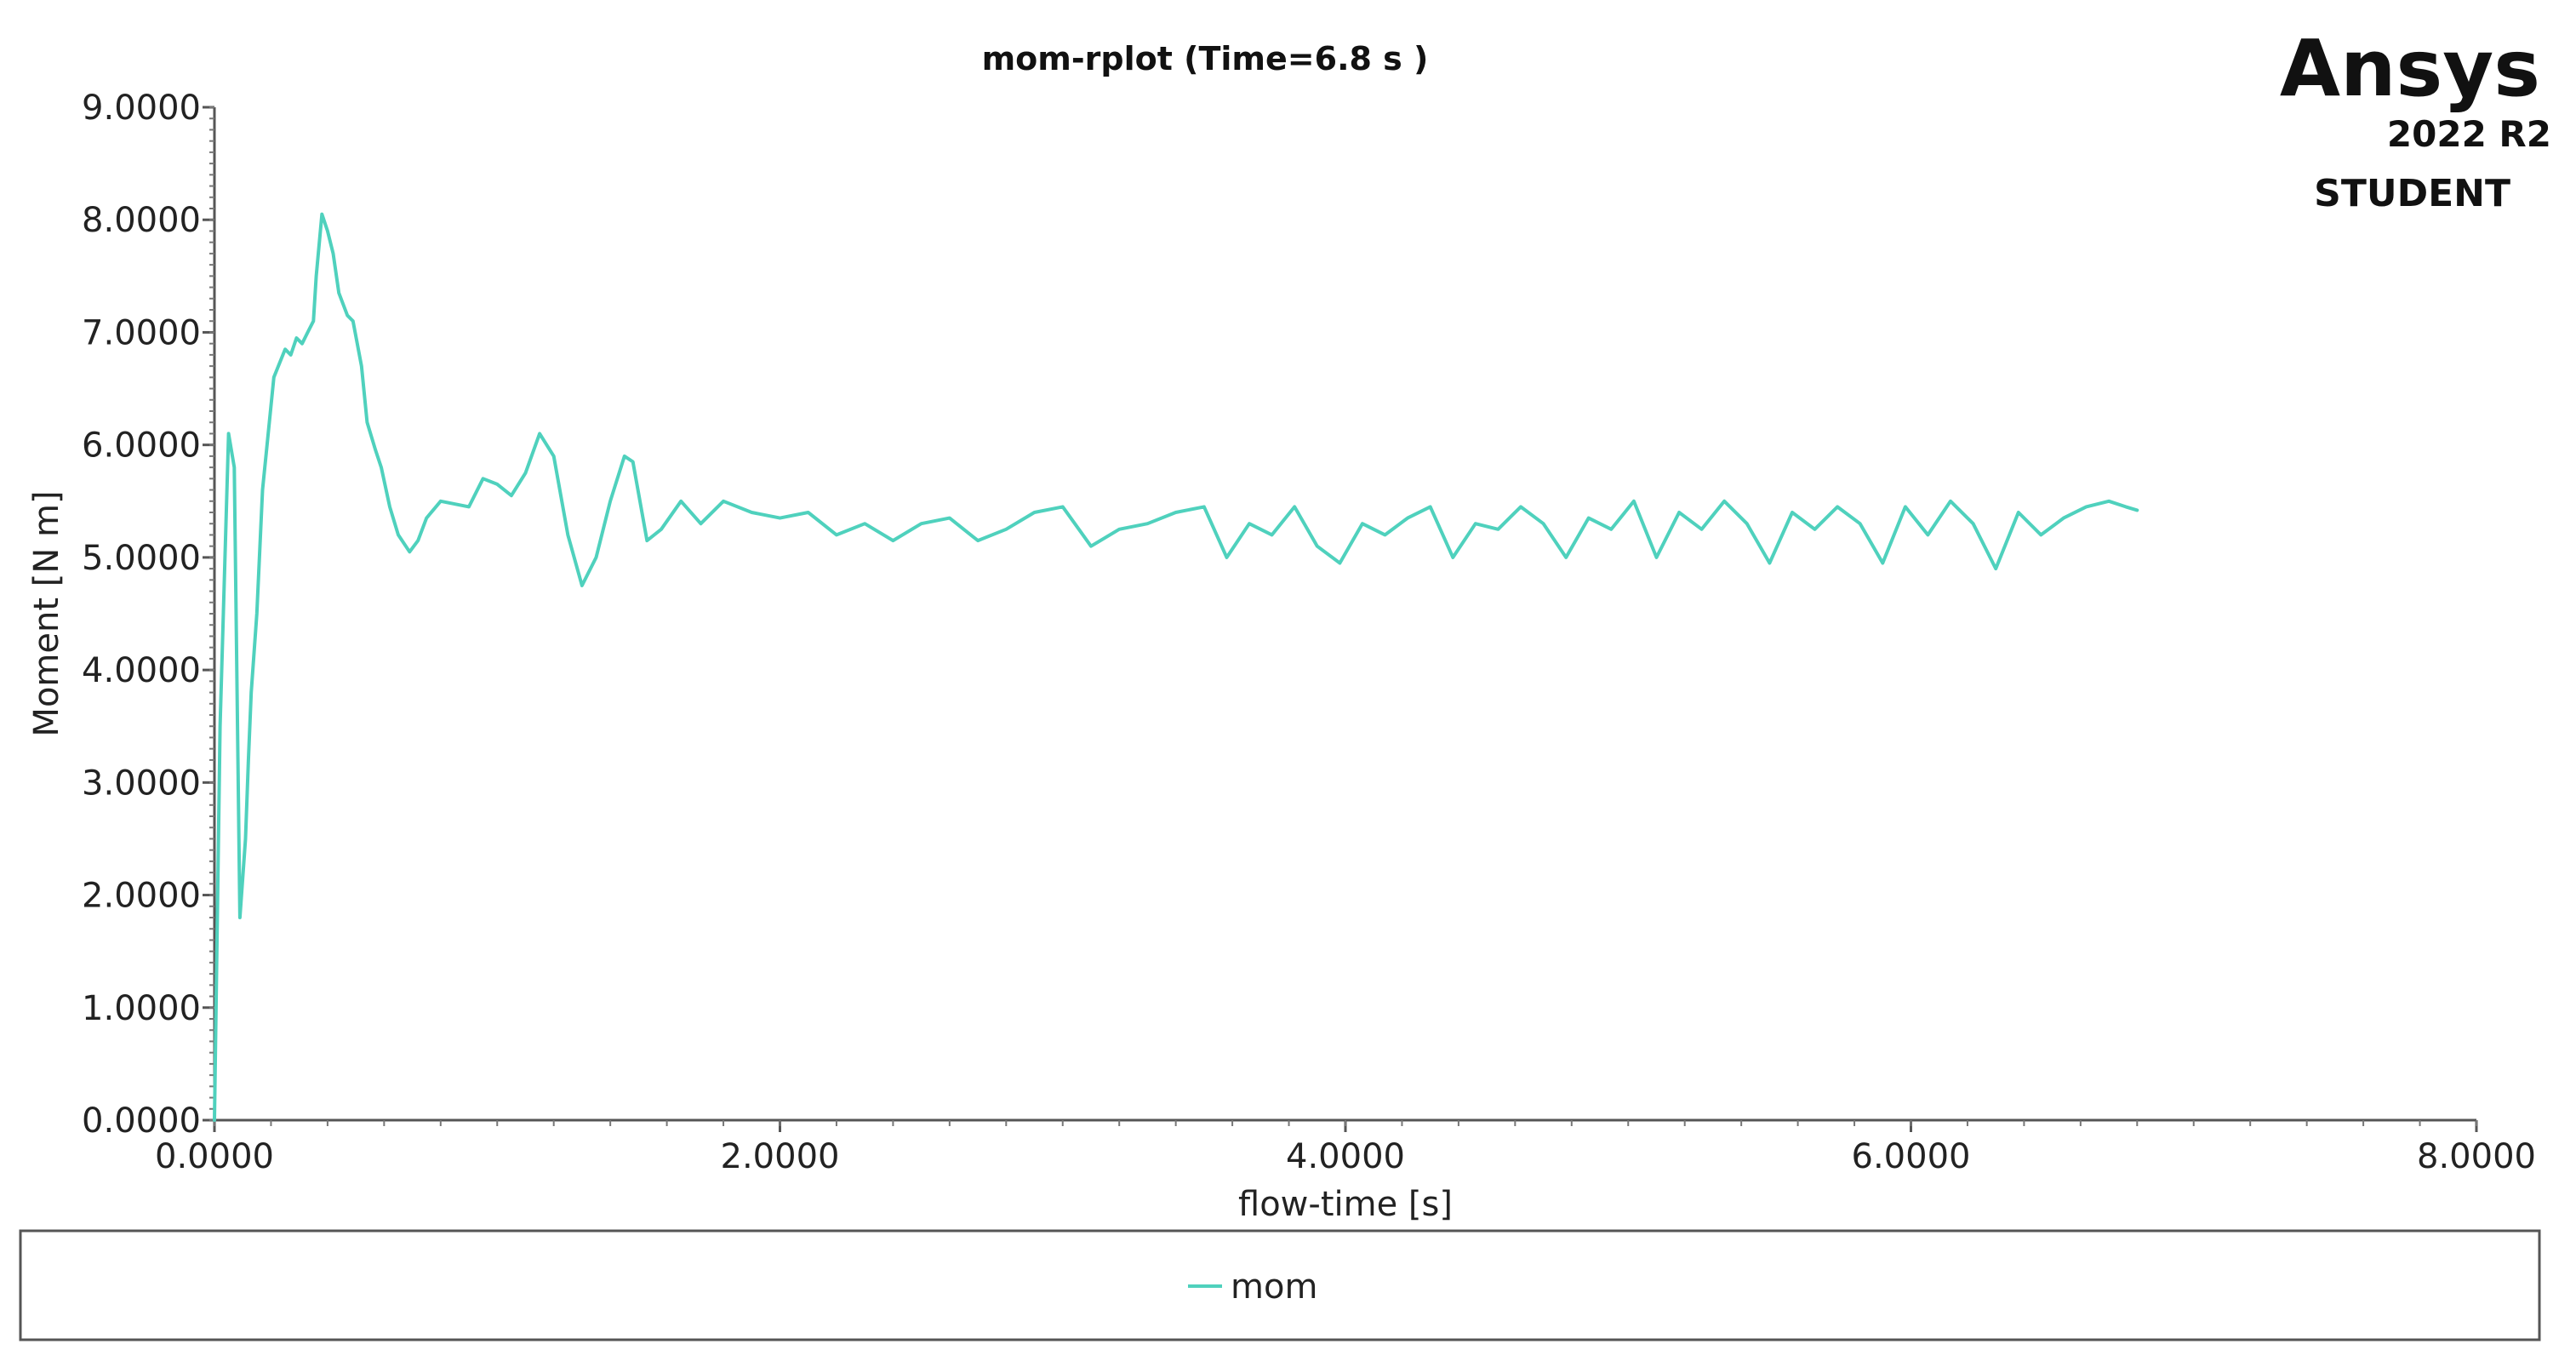 The height and width of the screenshot is (1367, 2576). Describe the element at coordinates (1911, 1156) in the screenshot. I see `x-tick-label: 6.0000` at that location.